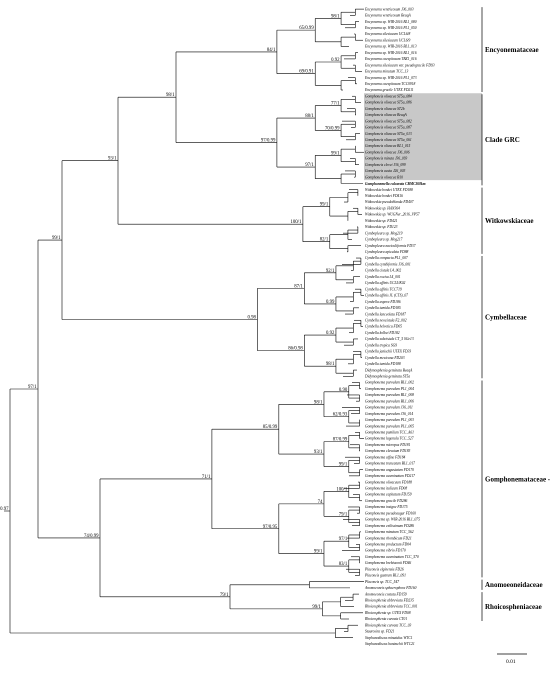 The image size is (550, 674). What do you see at coordinates (383, 277) in the screenshot?
I see `taxon-label: Cymbella excisa L4_001` at bounding box center [383, 277].